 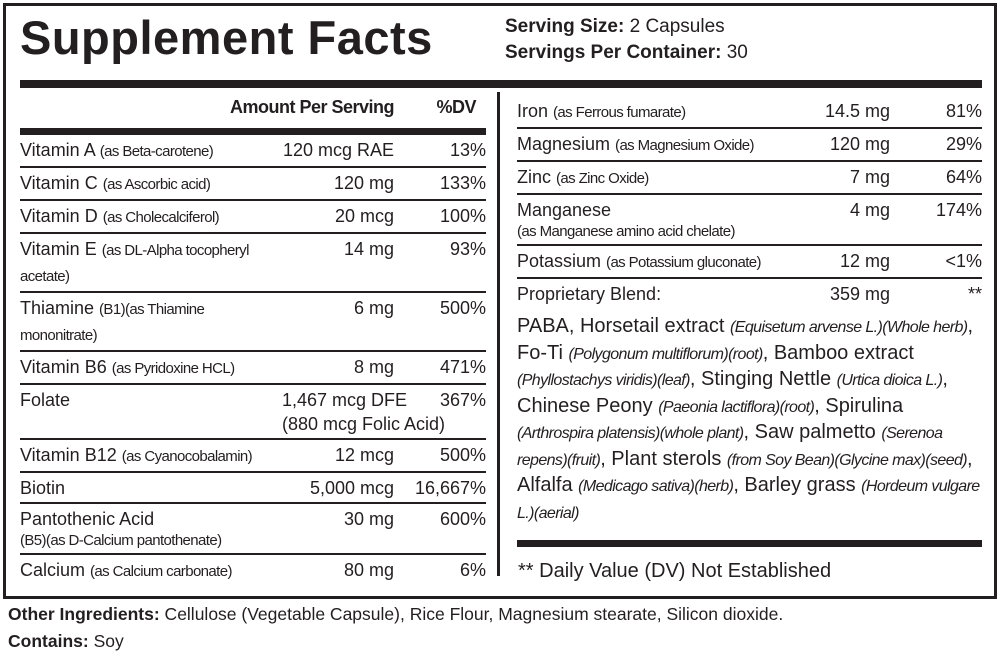 I want to click on amount-cell: 5,000 mcg, so click(x=338, y=488).